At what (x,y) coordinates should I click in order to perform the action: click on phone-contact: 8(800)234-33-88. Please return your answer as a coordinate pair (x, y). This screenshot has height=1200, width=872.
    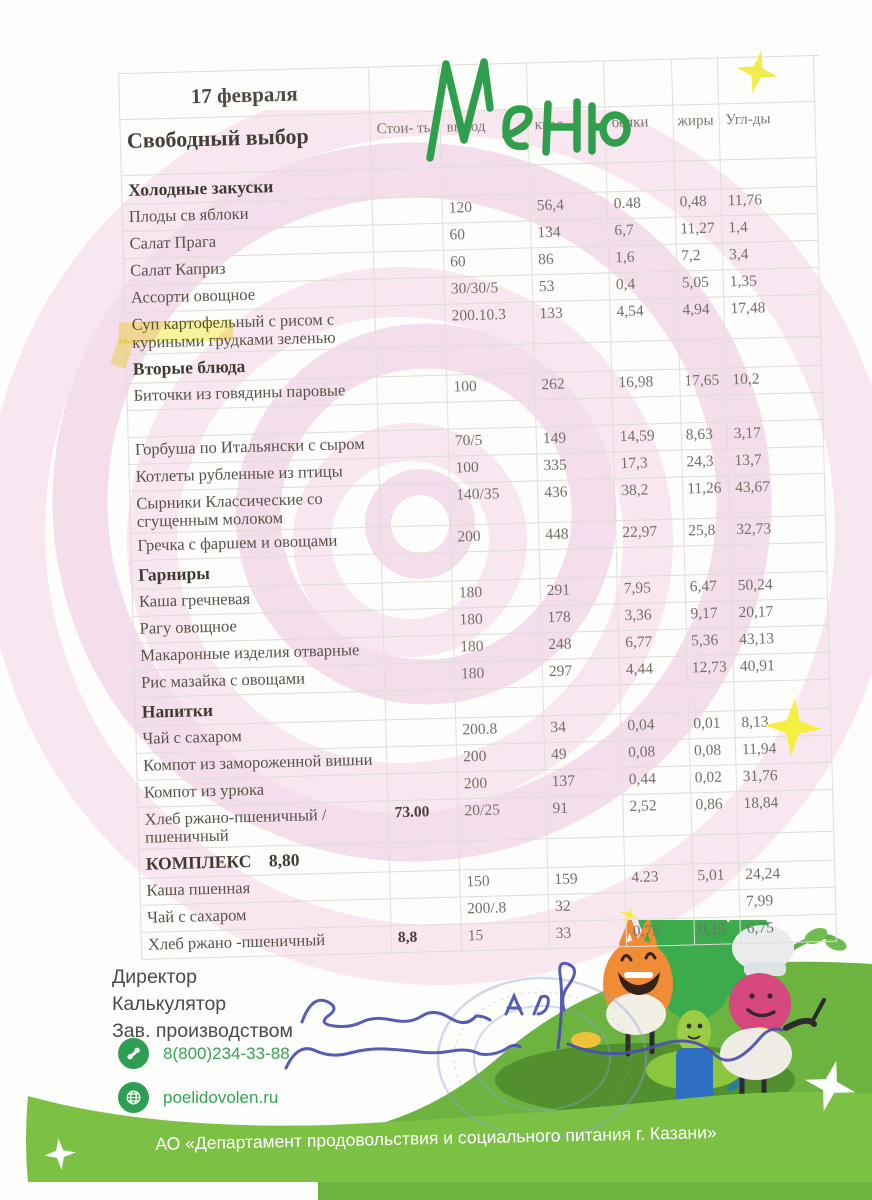
    Looking at the image, I should click on (204, 1053).